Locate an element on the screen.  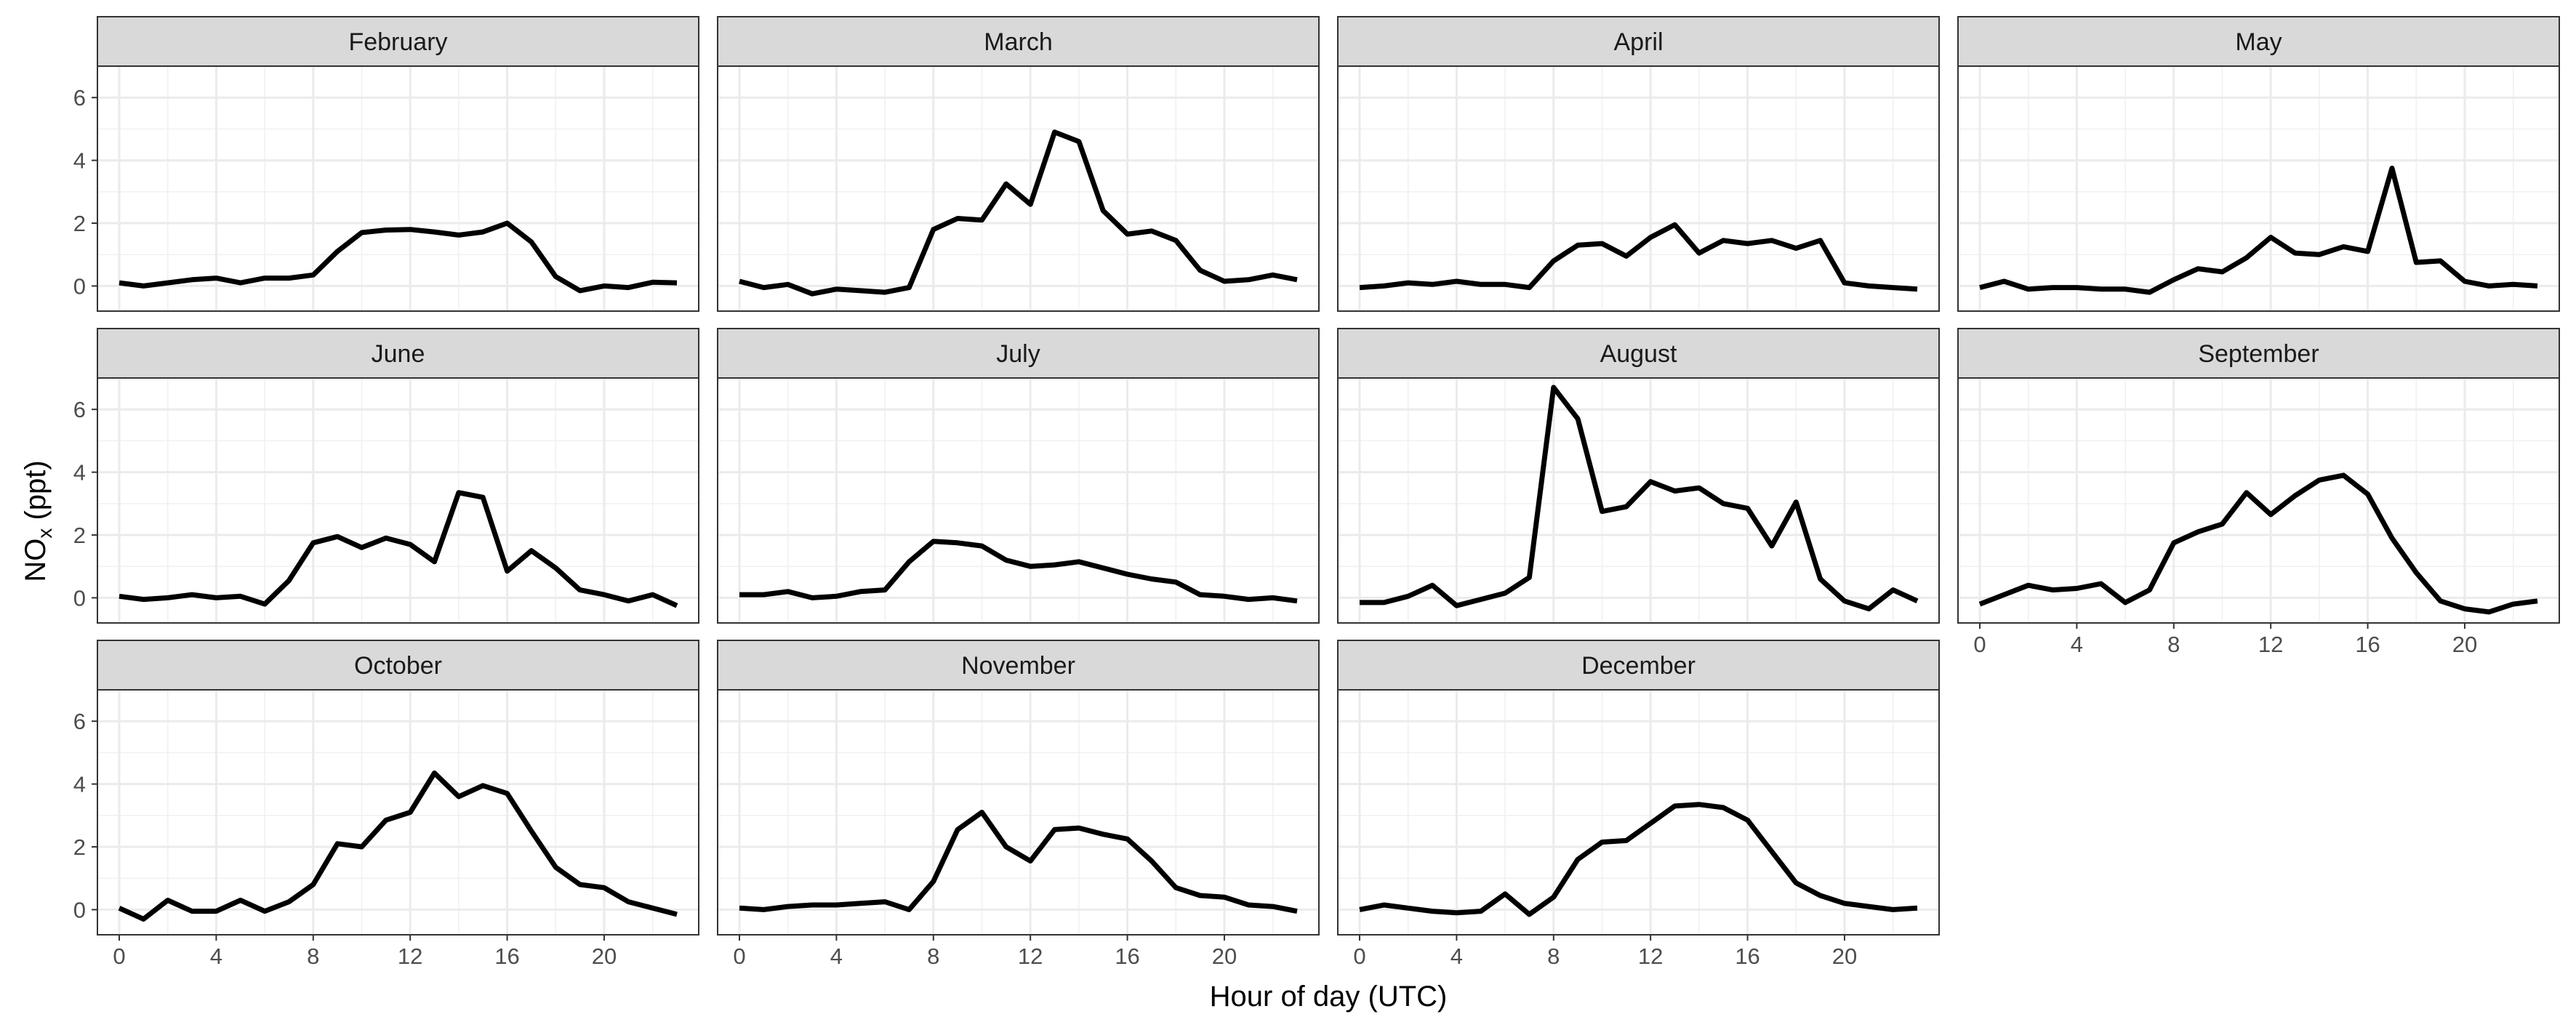
panel-bg-june is located at coordinates (398, 500).